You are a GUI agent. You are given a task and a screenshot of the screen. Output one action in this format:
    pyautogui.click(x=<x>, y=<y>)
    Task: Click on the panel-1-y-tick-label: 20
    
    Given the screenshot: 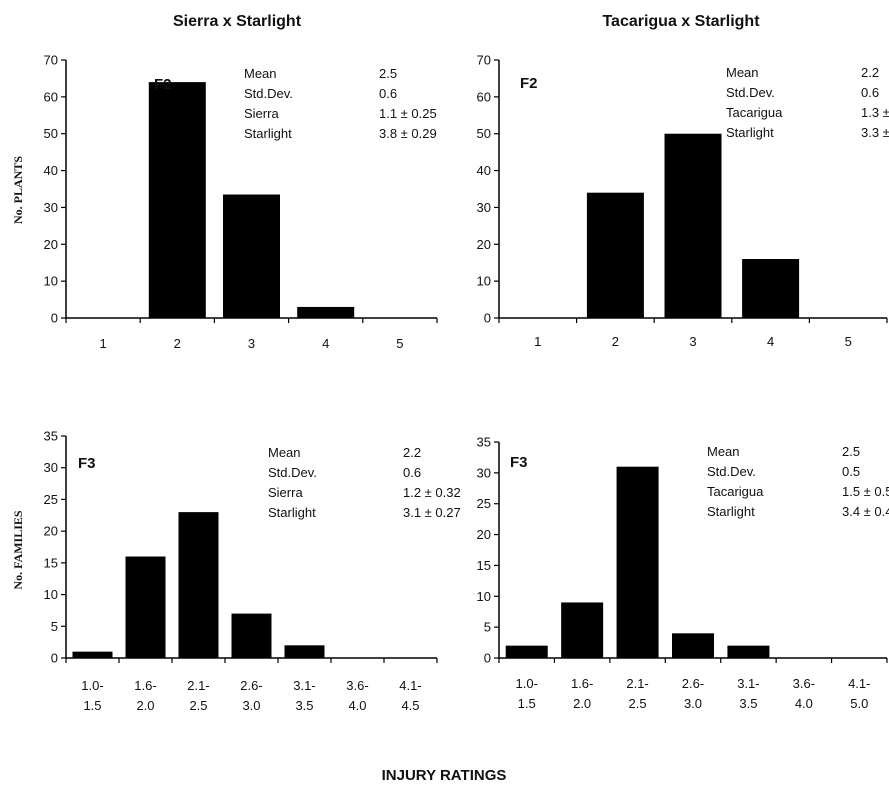 What is the action you would take?
    pyautogui.click(x=51, y=244)
    